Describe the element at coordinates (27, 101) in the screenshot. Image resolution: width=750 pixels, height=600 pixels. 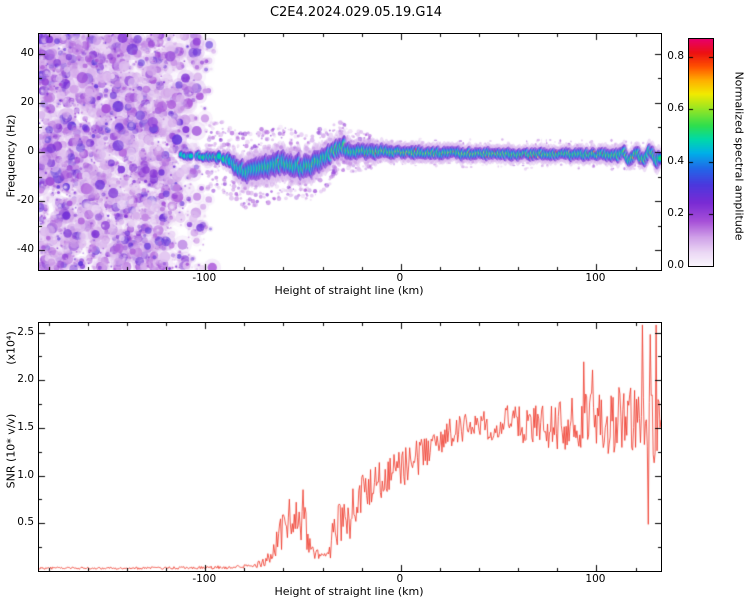
I see `top-y-tick-label: 20` at that location.